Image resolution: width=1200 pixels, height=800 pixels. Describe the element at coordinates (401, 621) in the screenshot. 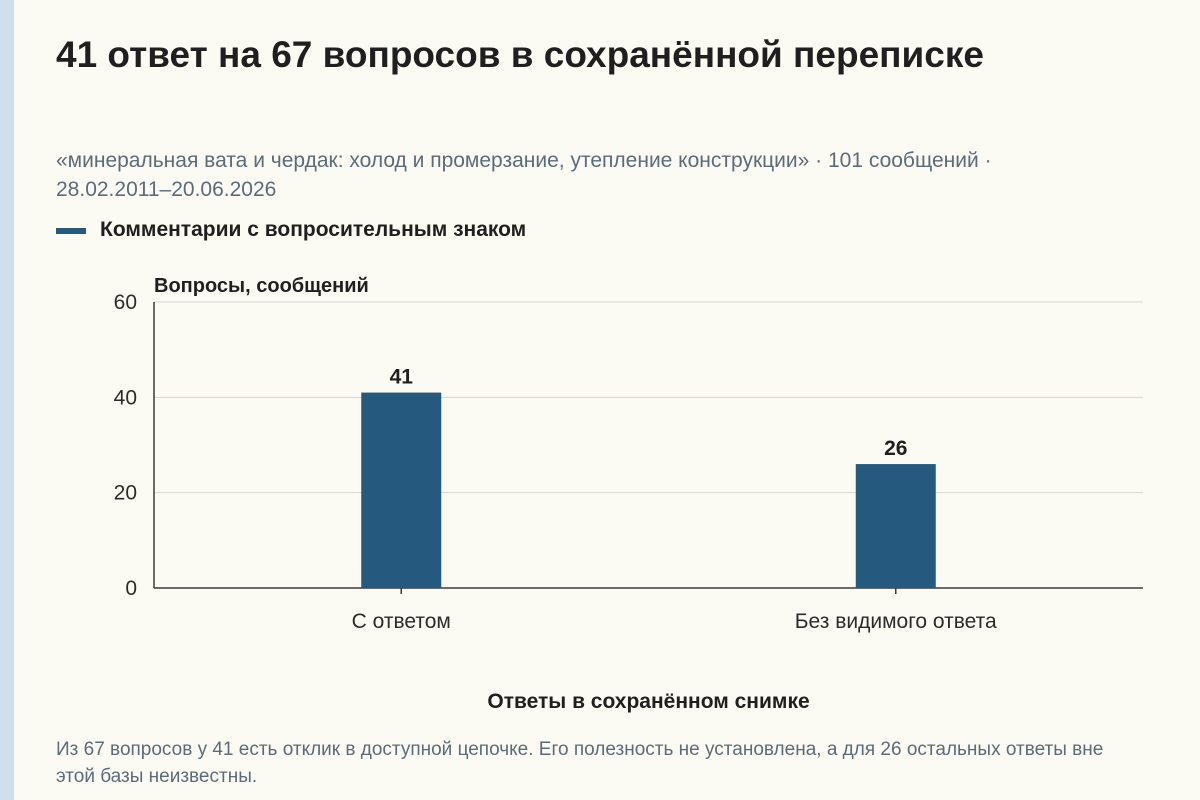

I see `x-tick-label: С ответом` at that location.